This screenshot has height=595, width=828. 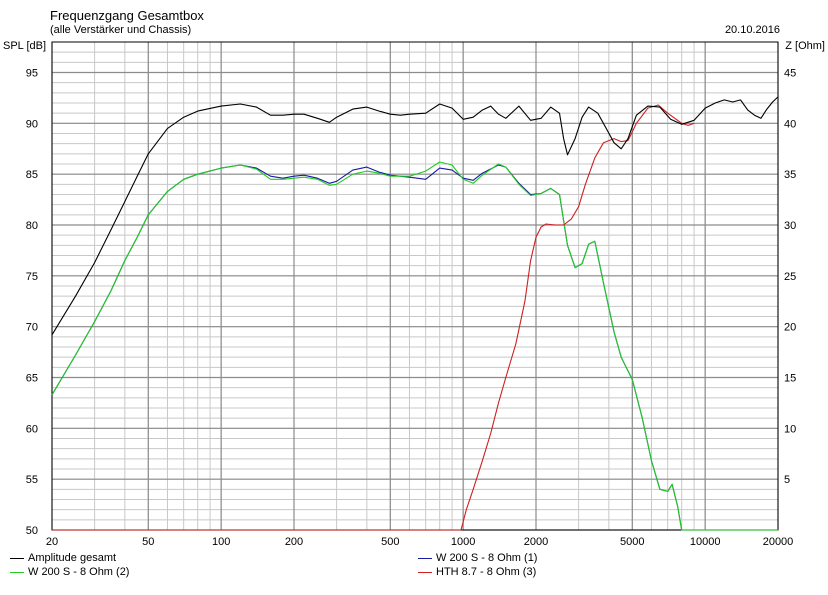 I want to click on y-axis-label-left: SPL [dB], so click(x=25, y=46).